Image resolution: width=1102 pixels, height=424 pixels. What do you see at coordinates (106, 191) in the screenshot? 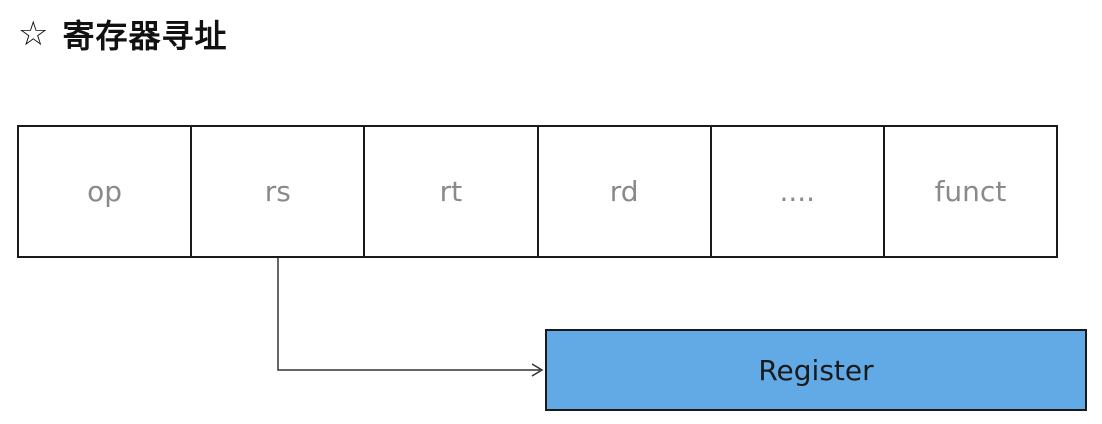
I see `field-op: op` at bounding box center [106, 191].